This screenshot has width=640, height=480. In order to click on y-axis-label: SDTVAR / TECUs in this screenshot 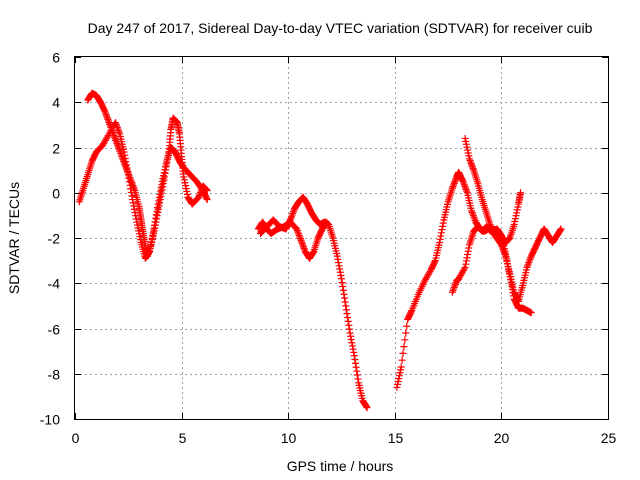, I will do `click(14, 238)`.